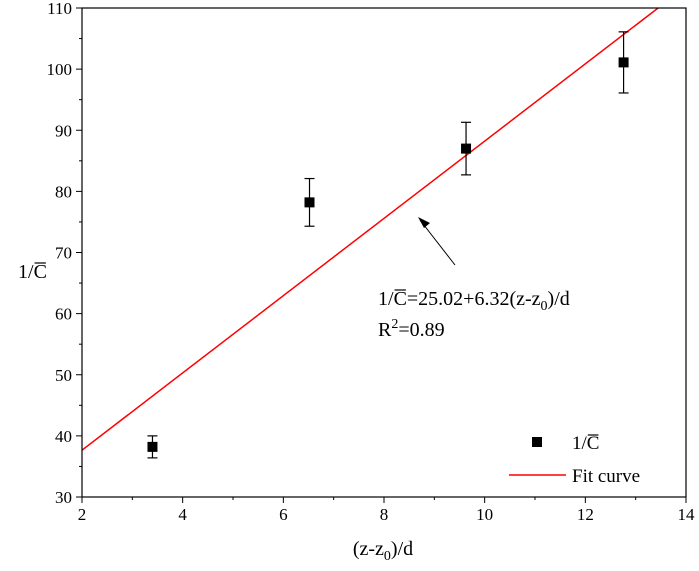 This screenshot has height=571, width=699. What do you see at coordinates (63, 375) in the screenshot?
I see `y-tick-label: 50` at bounding box center [63, 375].